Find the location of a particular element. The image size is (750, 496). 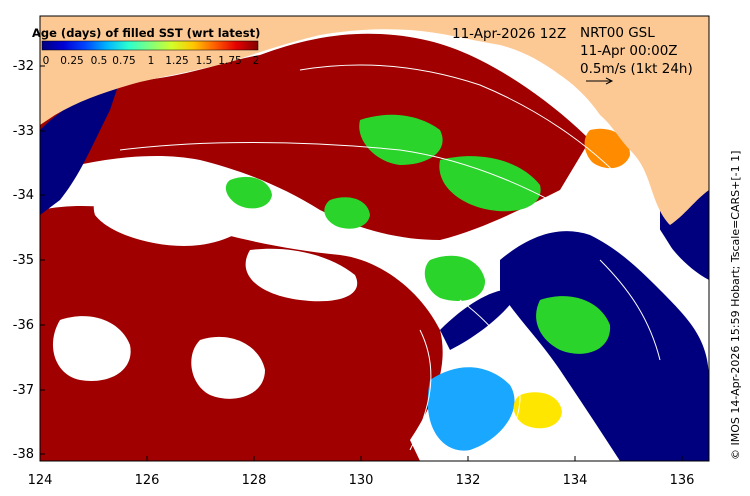

latitude-axis: -32 -33 -34 -35 -36 -37 -38 is located at coordinates (29, 260).